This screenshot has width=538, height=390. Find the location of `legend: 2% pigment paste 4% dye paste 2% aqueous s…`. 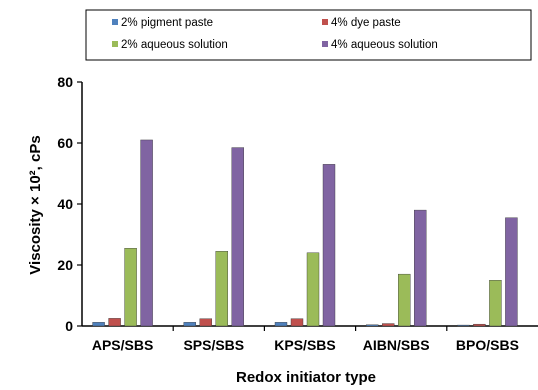

legend: 2% pigment paste 4% dye paste 2% aqueous s… is located at coordinates (308, 35).